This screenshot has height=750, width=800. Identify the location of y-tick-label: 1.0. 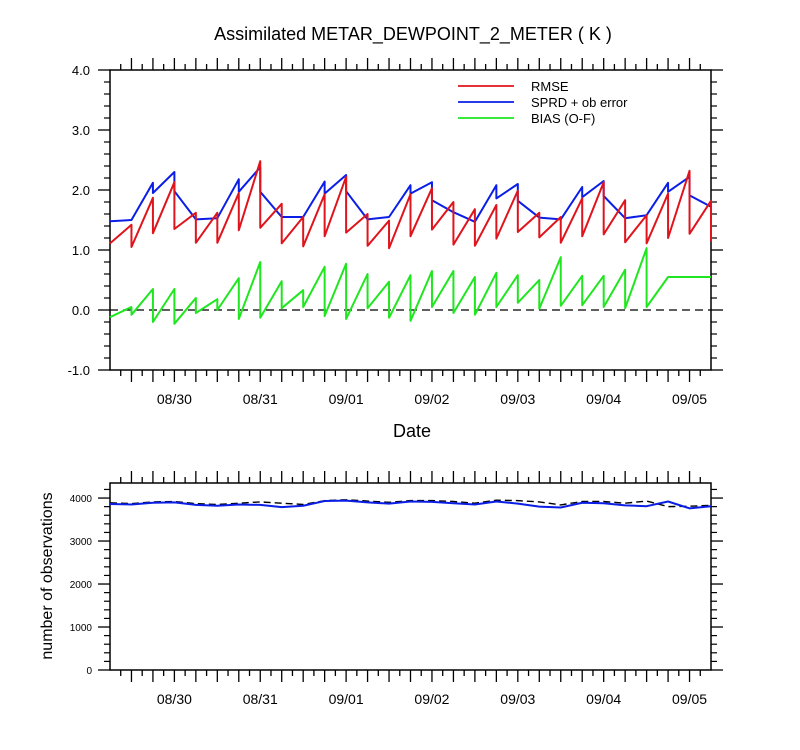
(81, 250).